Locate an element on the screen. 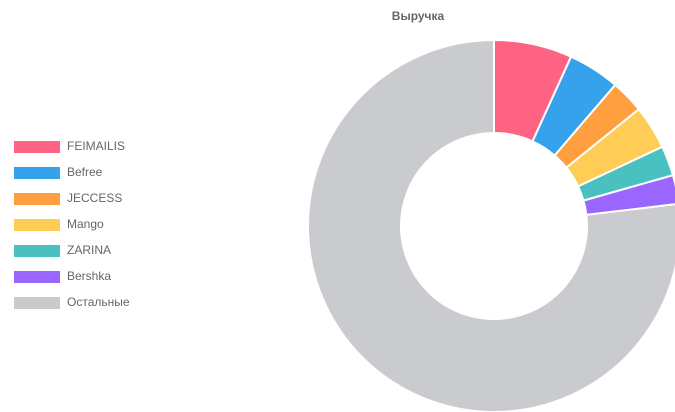  legend-label: Остальные is located at coordinates (98, 302).